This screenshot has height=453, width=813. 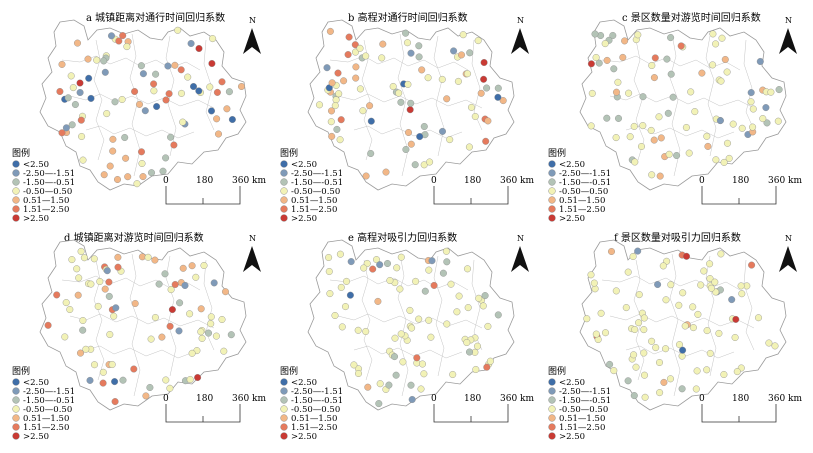 I want to click on legend-label: 1.51—2.50, so click(x=582, y=210).